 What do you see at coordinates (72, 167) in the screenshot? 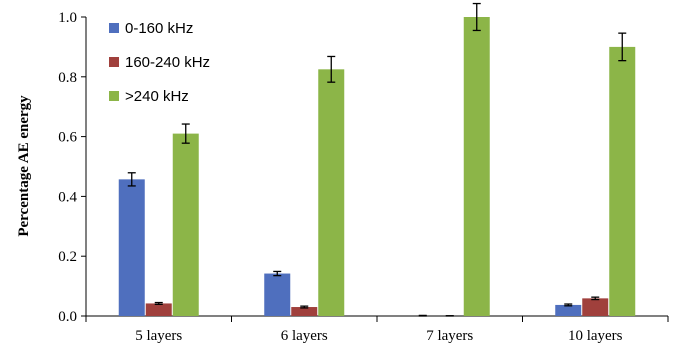
I see `y-axis: 0.0 0.2 0.4 0.6 0.8 1.0` at bounding box center [72, 167].